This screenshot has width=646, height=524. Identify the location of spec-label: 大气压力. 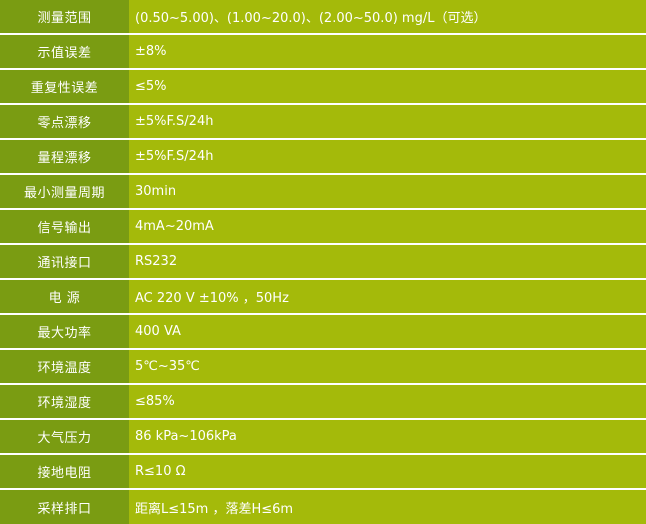
(64, 436).